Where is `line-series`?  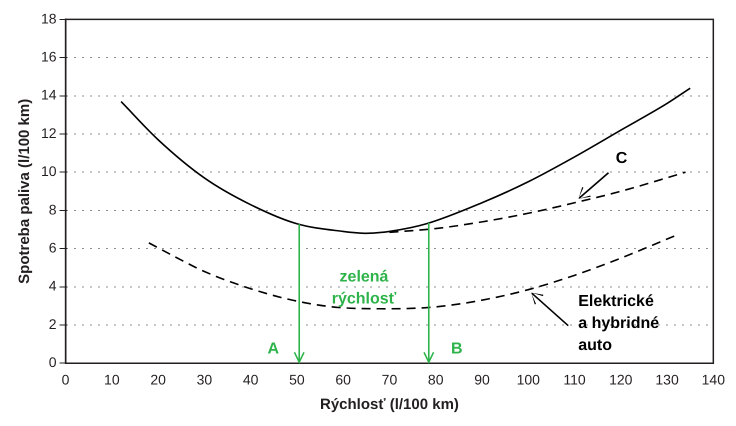 line-series is located at coordinates (413, 272).